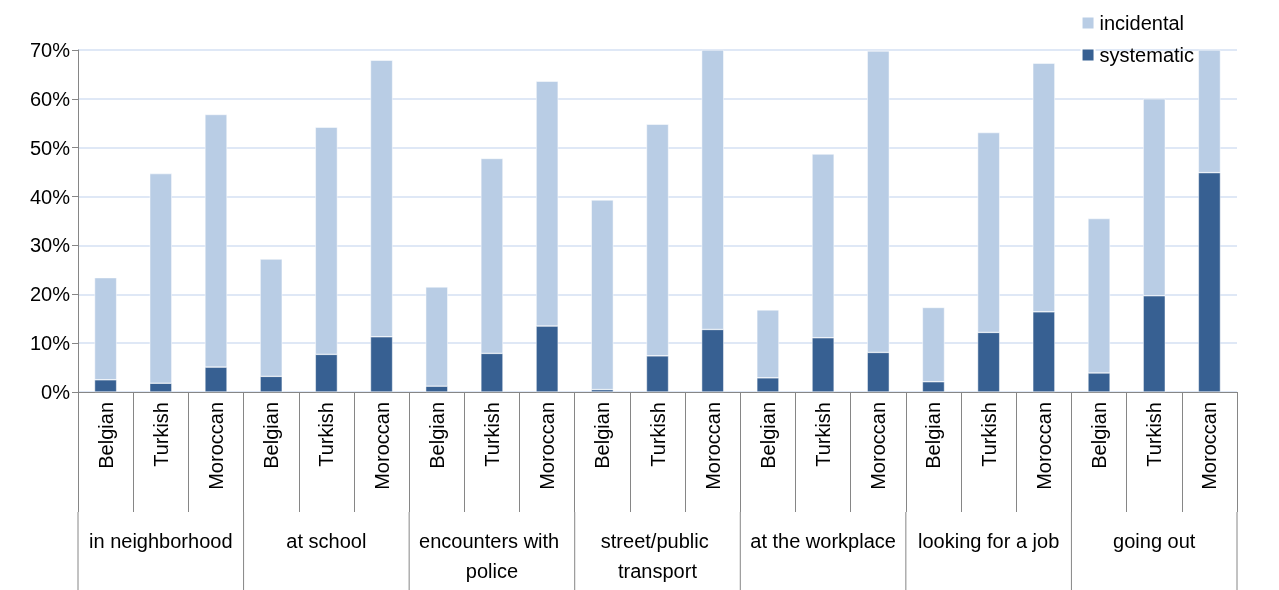  Describe the element at coordinates (50, 147) in the screenshot. I see `y-tick-label: 50%` at that location.